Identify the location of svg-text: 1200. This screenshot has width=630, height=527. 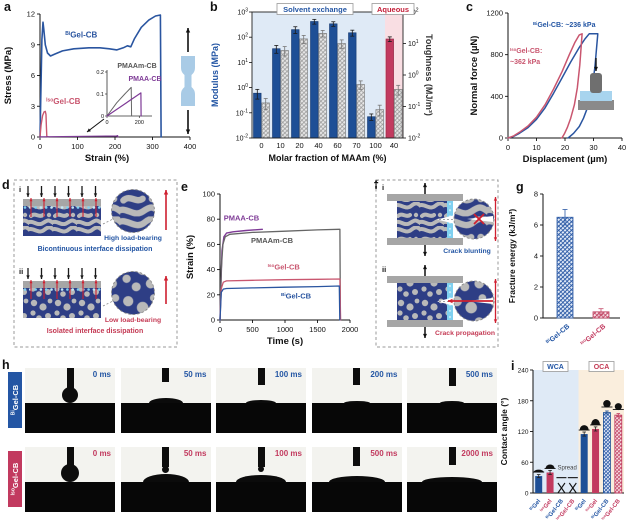
(494, 13).